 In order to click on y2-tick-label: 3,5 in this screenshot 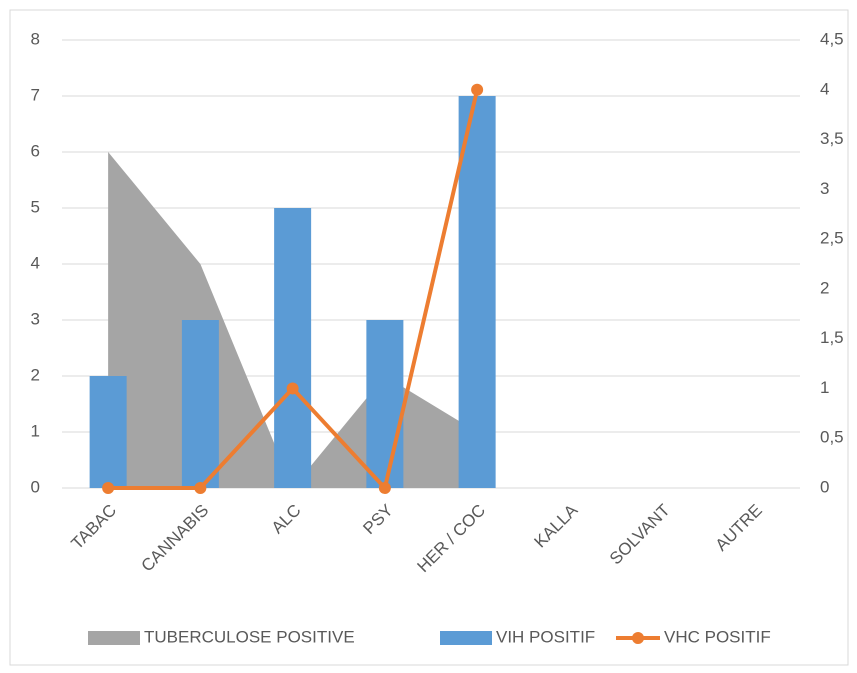, I will do `click(832, 138)`.